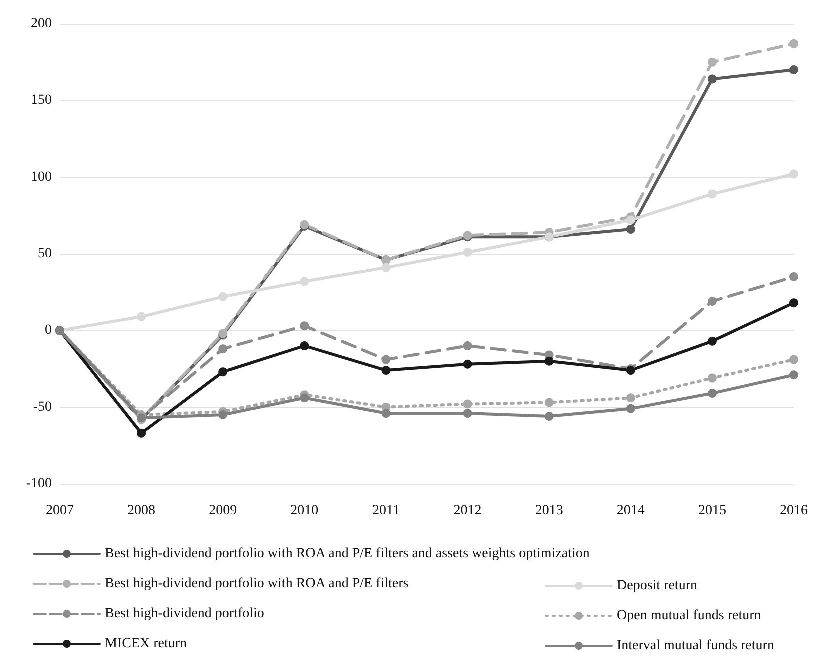  I want to click on y-tick-label: 100, so click(41, 177).